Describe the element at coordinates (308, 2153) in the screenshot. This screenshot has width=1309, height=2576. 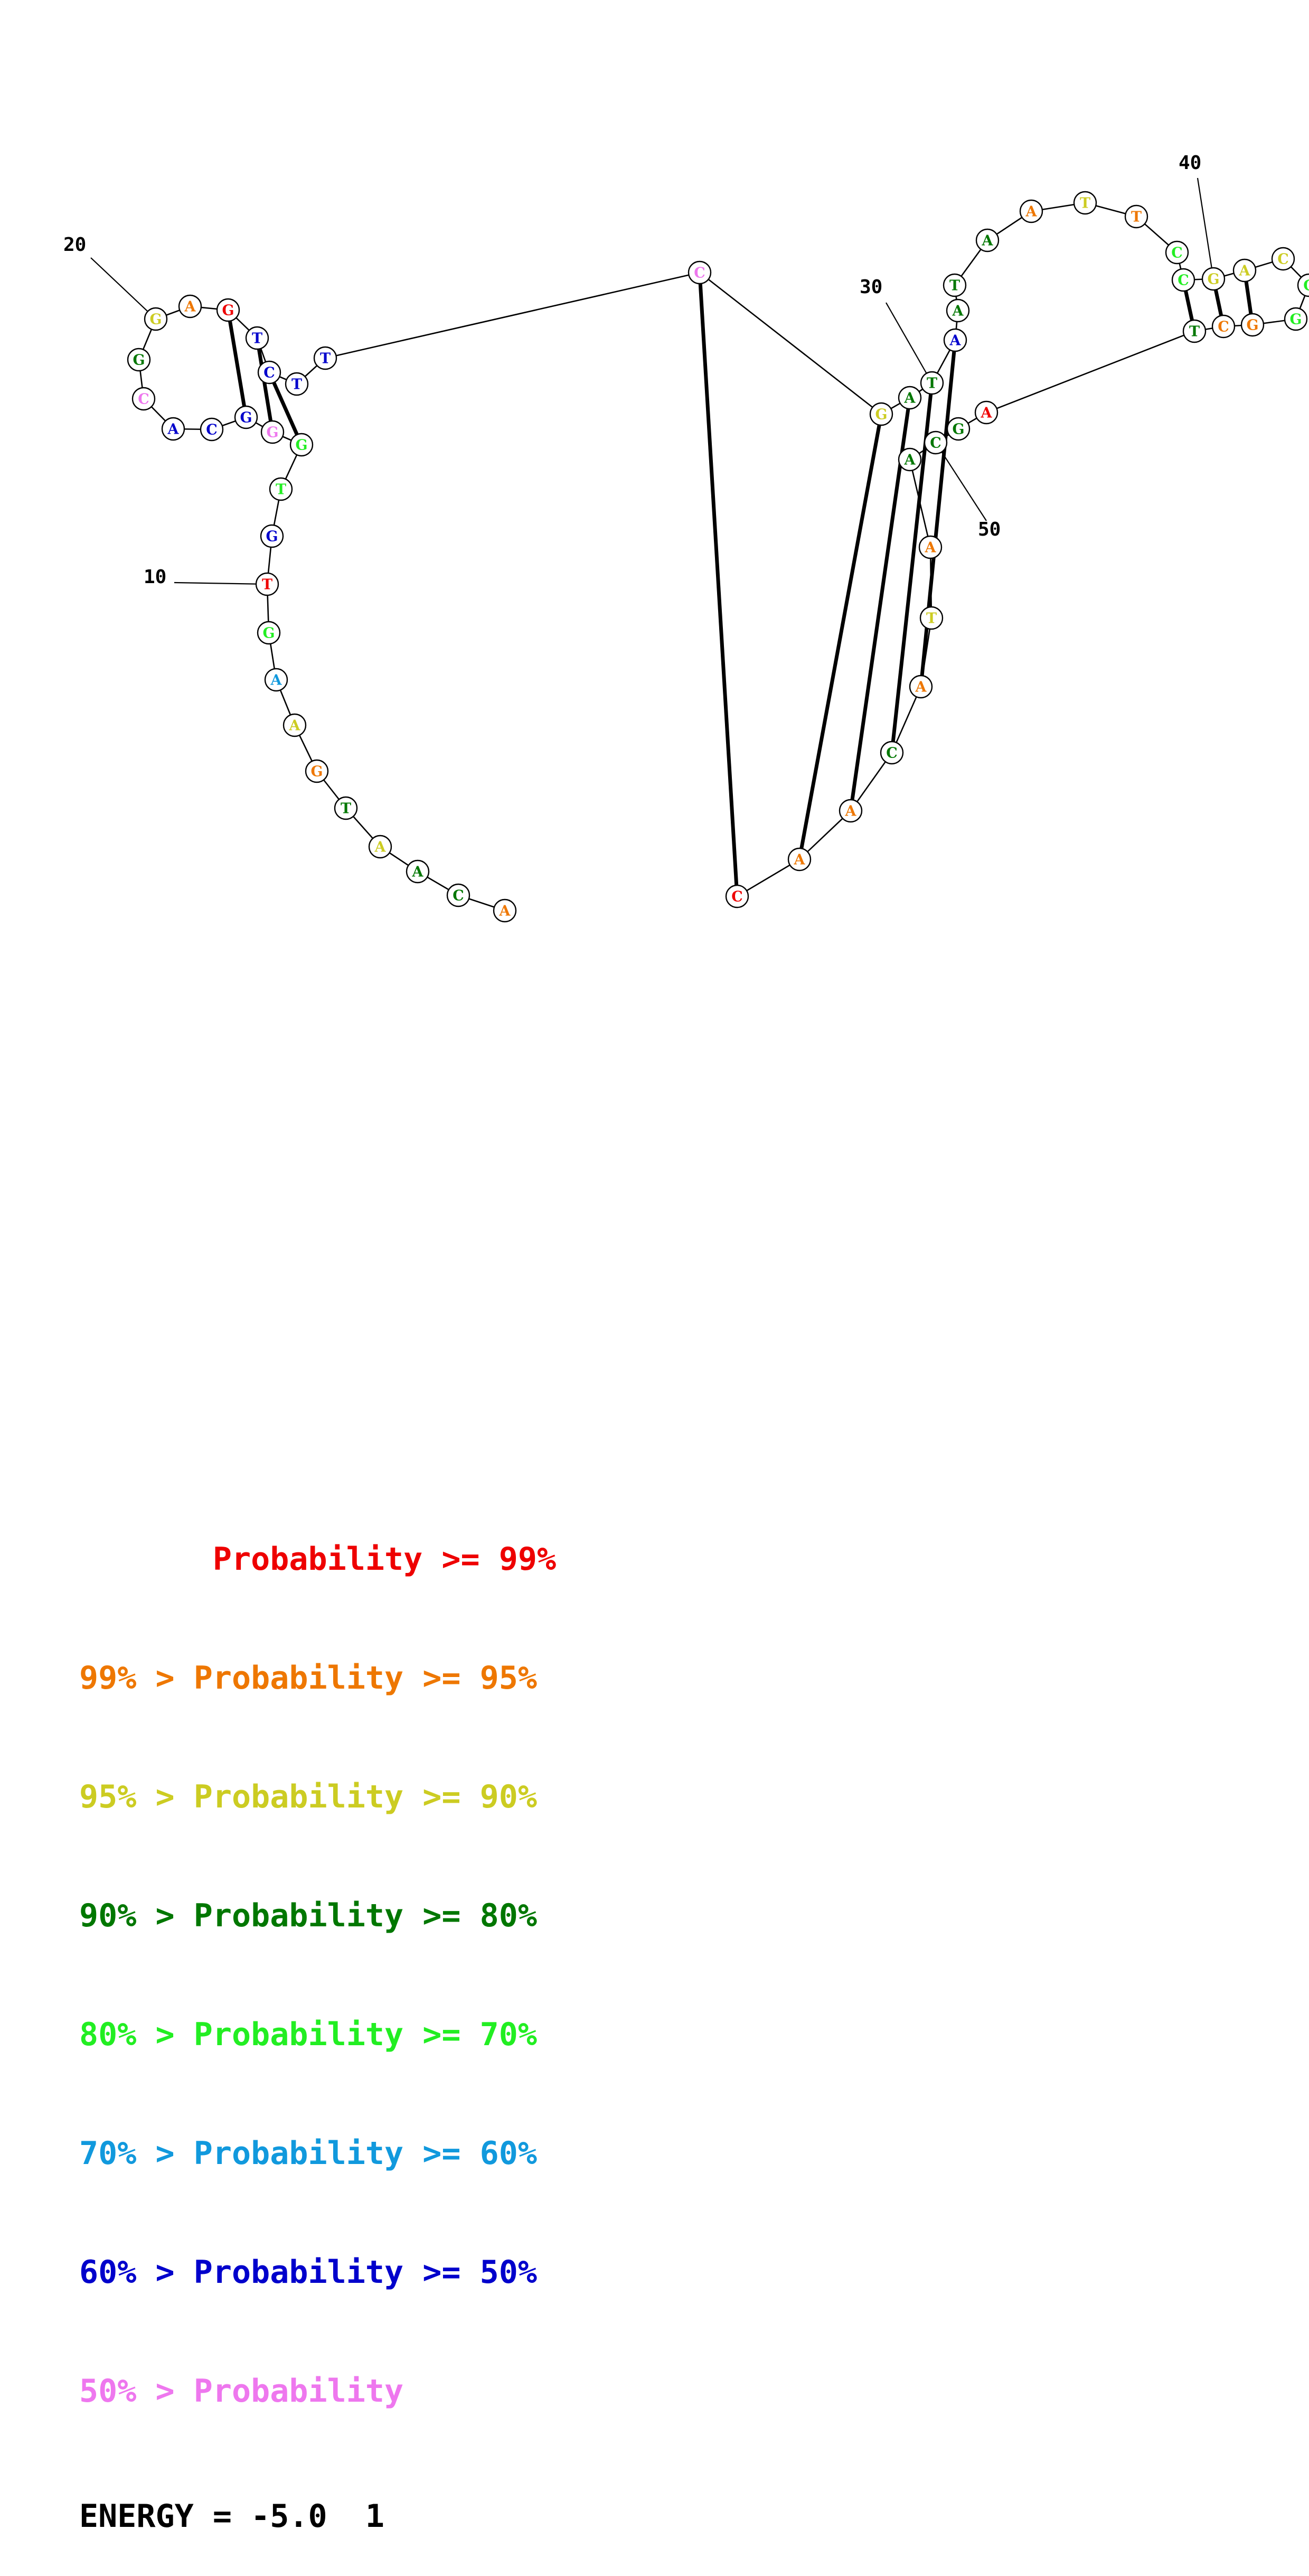
I see `legend-row-60-70: 70% > Probability >= 60%` at that location.